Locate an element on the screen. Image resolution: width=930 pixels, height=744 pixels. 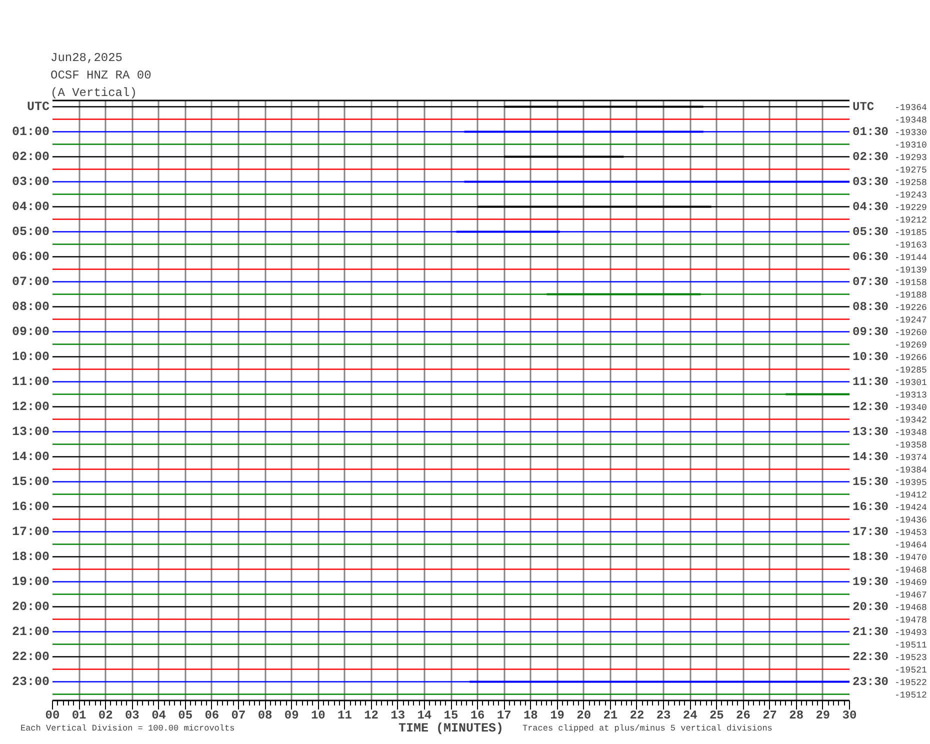
text: -19412 is located at coordinates (910, 495).